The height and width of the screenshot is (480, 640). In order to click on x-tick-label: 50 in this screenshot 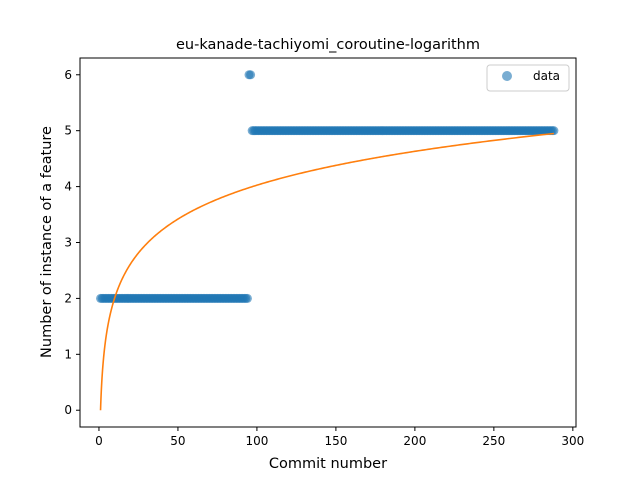, I will do `click(177, 441)`.